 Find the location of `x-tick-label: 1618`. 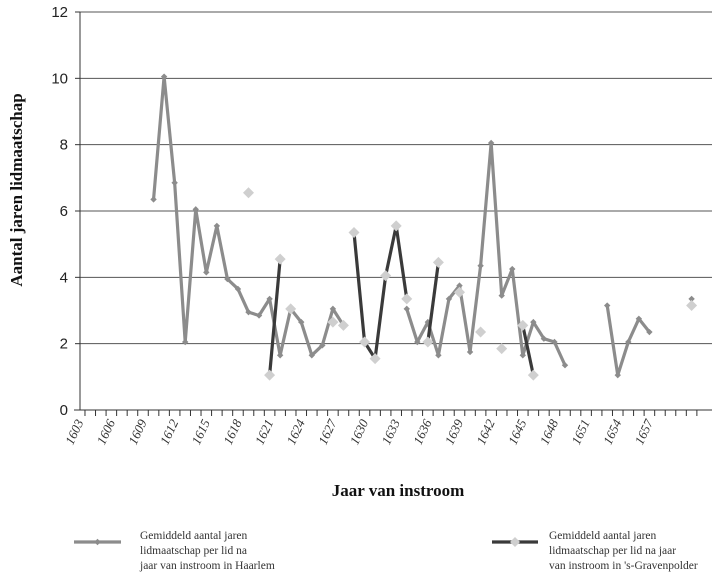

x-tick-label: 1618 is located at coordinates (232, 431).